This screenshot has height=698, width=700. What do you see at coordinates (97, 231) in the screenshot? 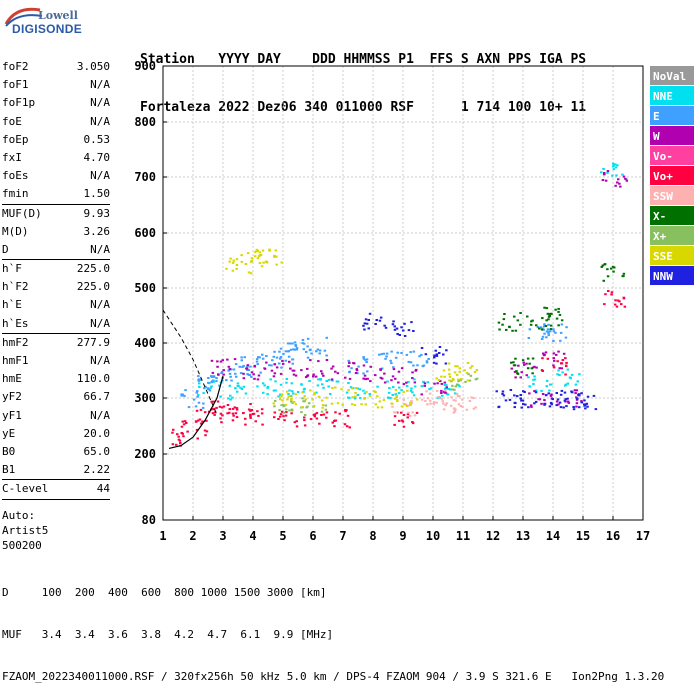
I see `param-value: 3.26` at bounding box center [97, 231].